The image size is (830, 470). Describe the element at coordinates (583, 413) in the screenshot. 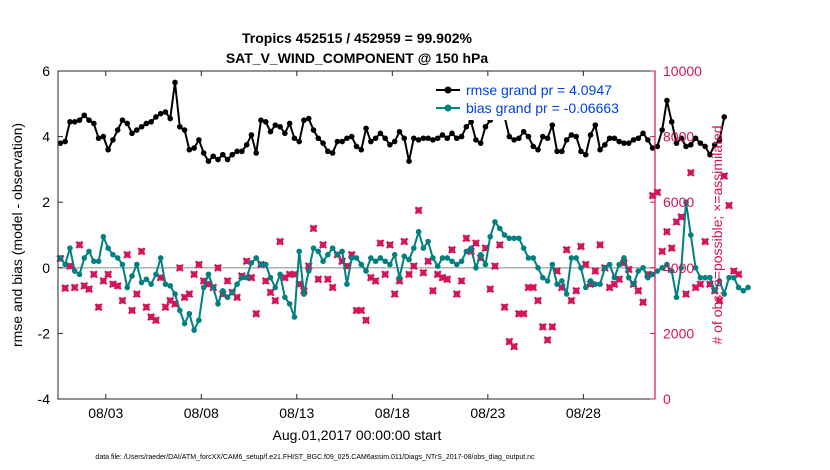

I see `x-tick-label: 08/28` at that location.